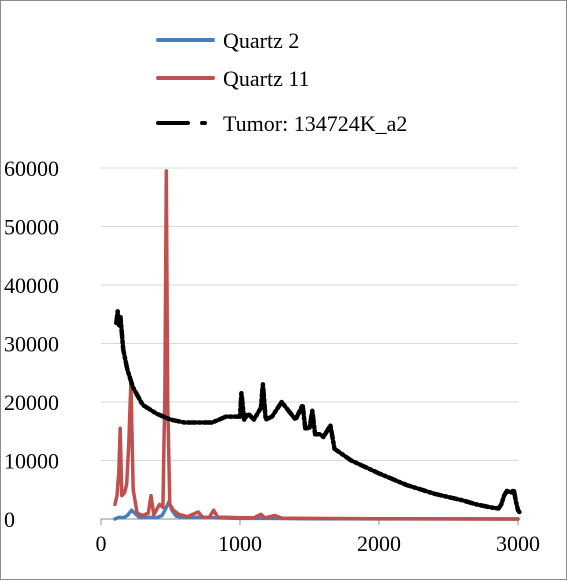 The image size is (567, 581). I want to click on y-tick-label: 10000, so click(31, 461).